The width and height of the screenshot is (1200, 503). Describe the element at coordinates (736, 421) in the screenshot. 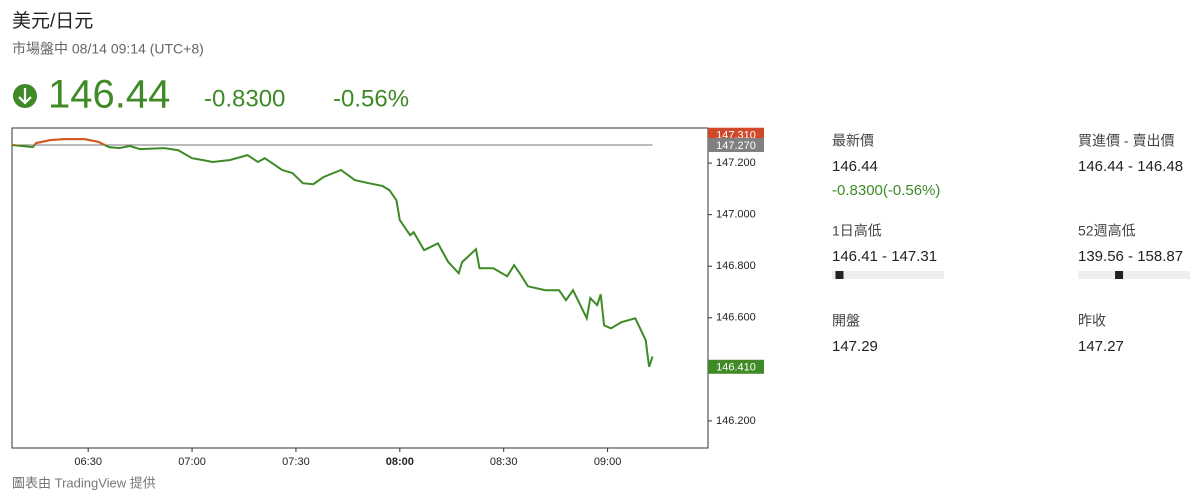

I see `y-tick-label: 146.200` at that location.